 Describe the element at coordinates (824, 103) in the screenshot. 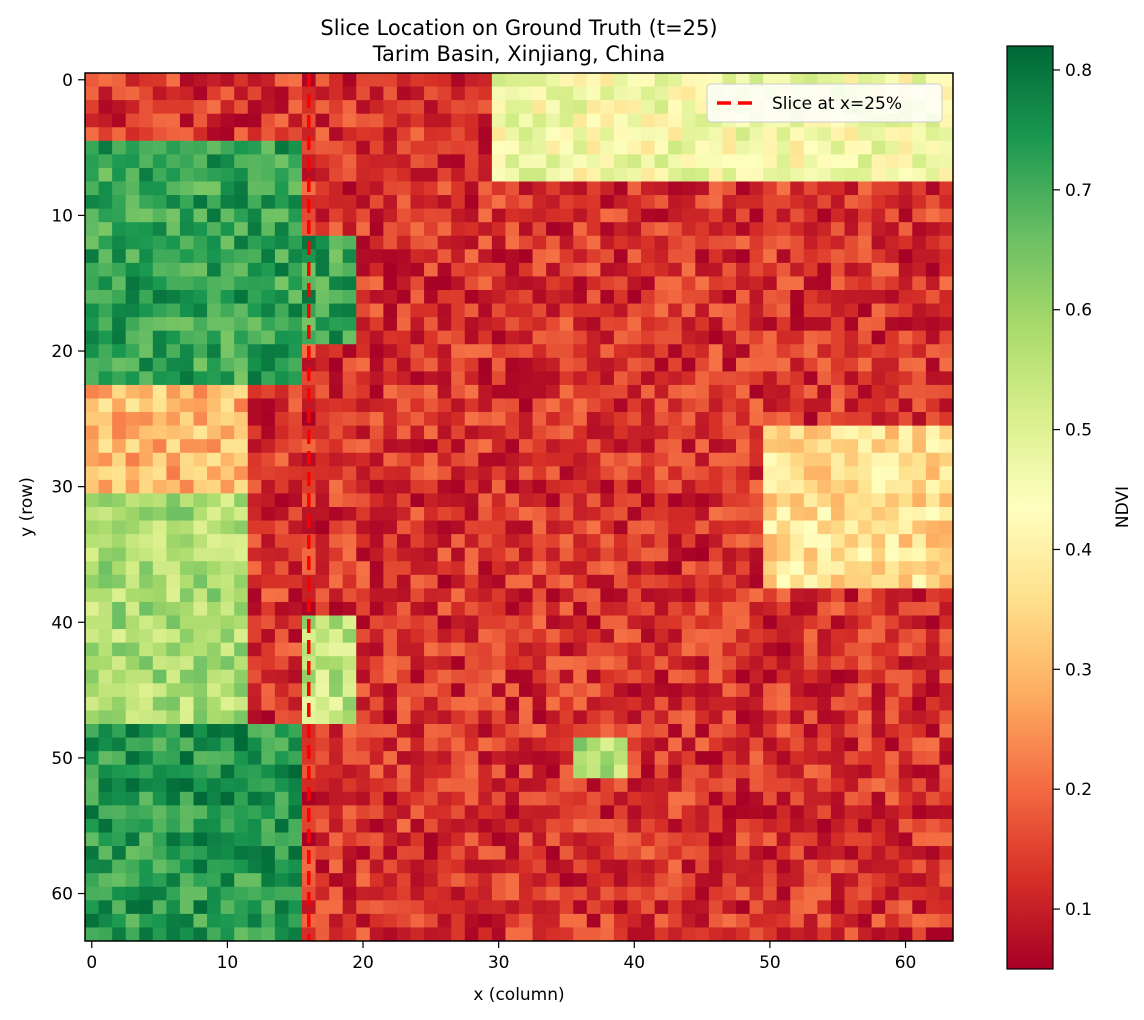

I see `legend-box` at that location.